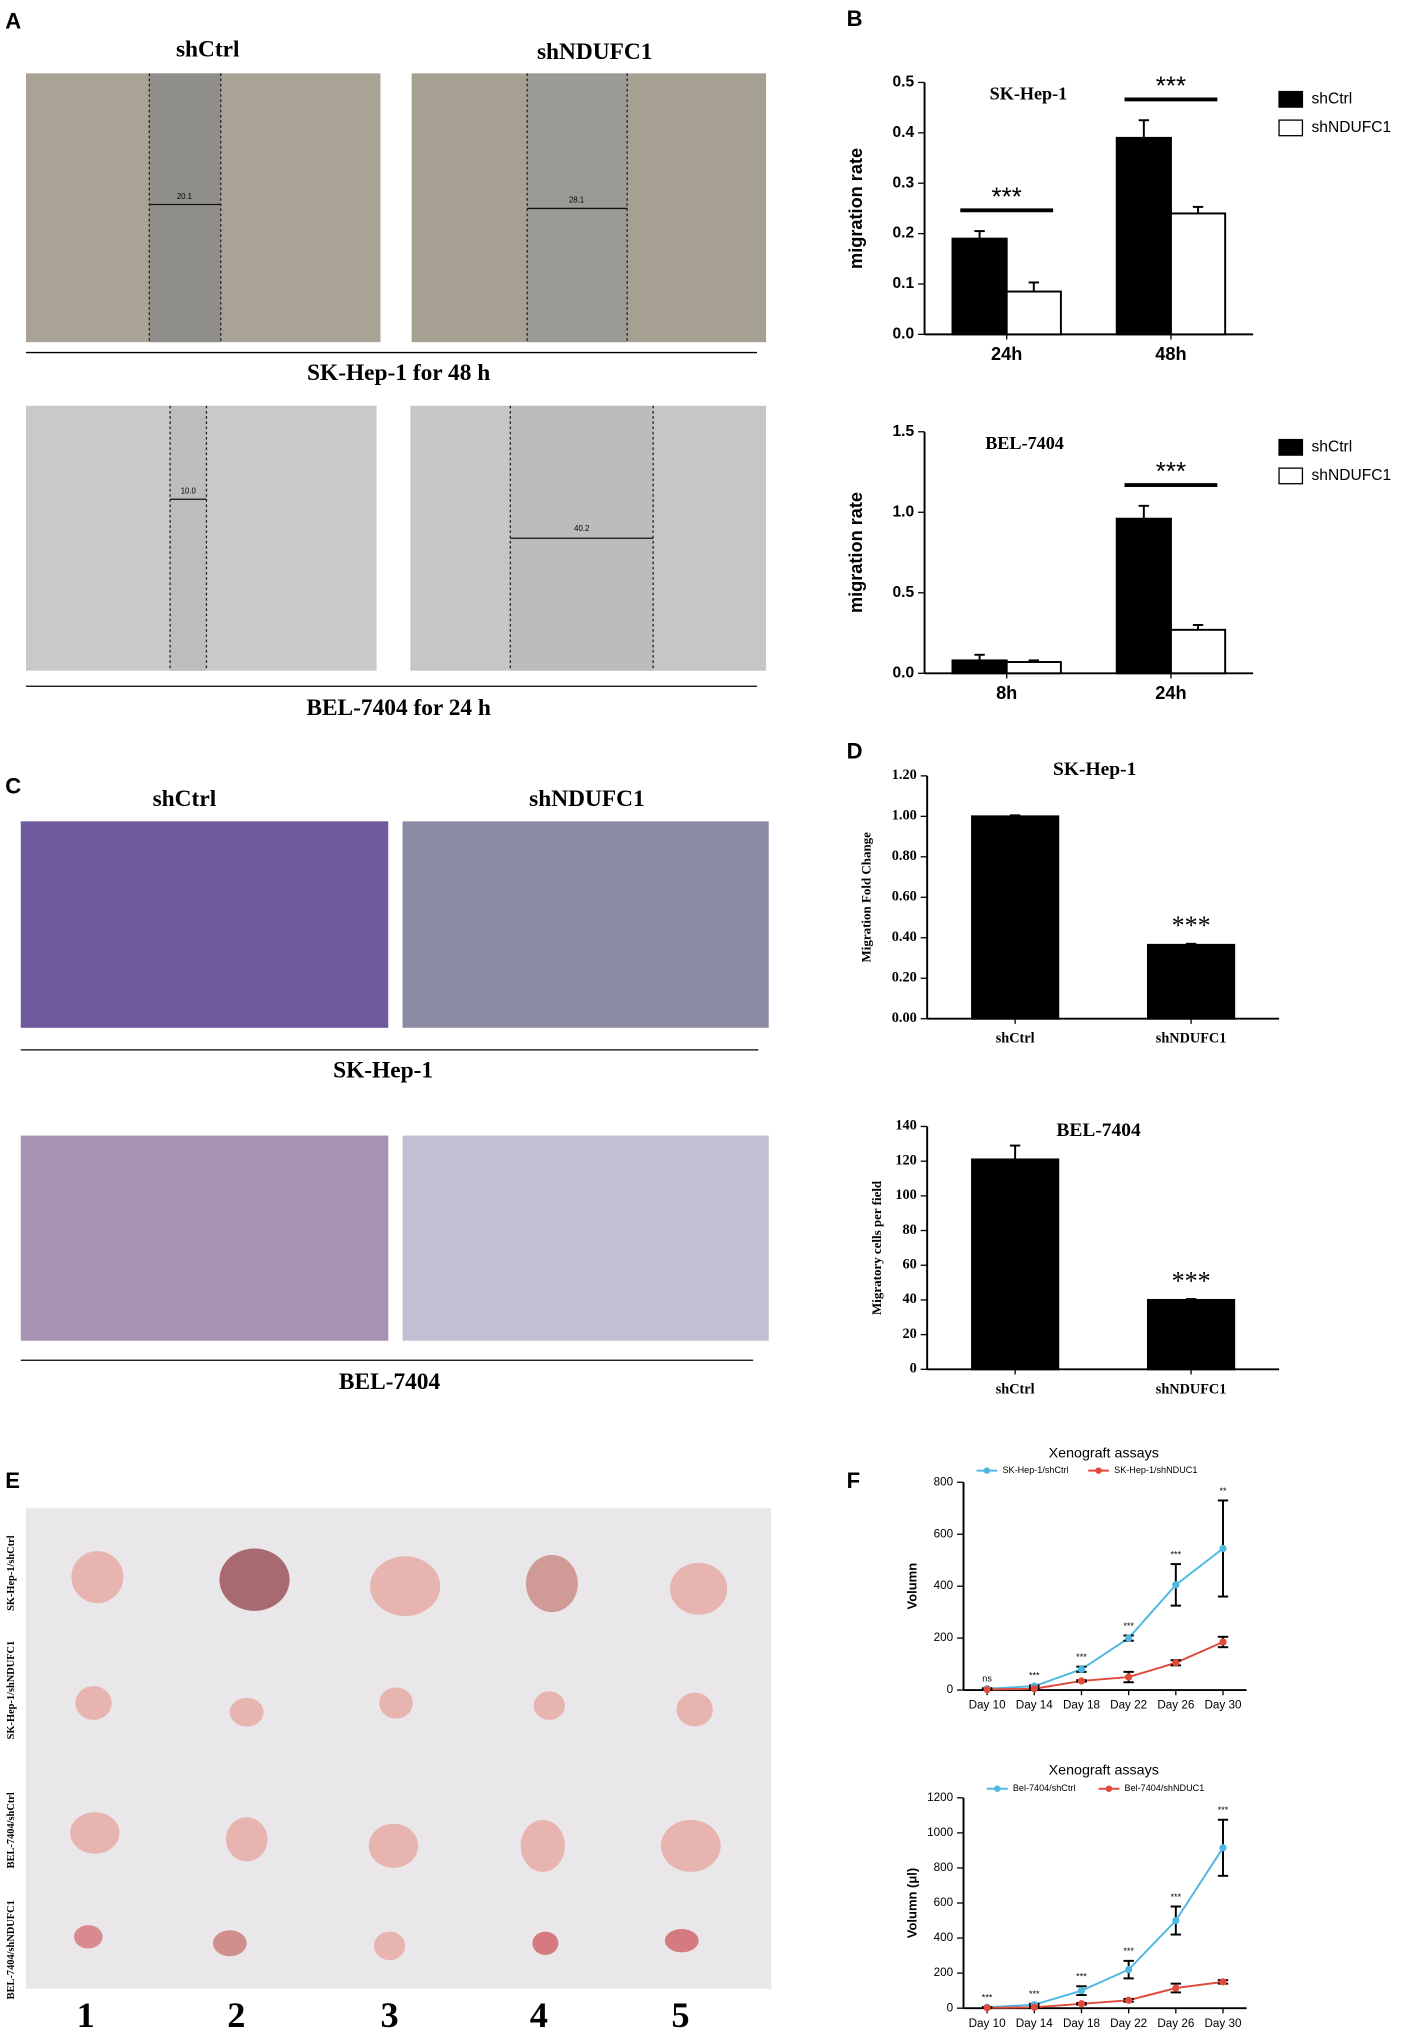  Describe the element at coordinates (987, 1679) in the screenshot. I see `significance: ns` at that location.